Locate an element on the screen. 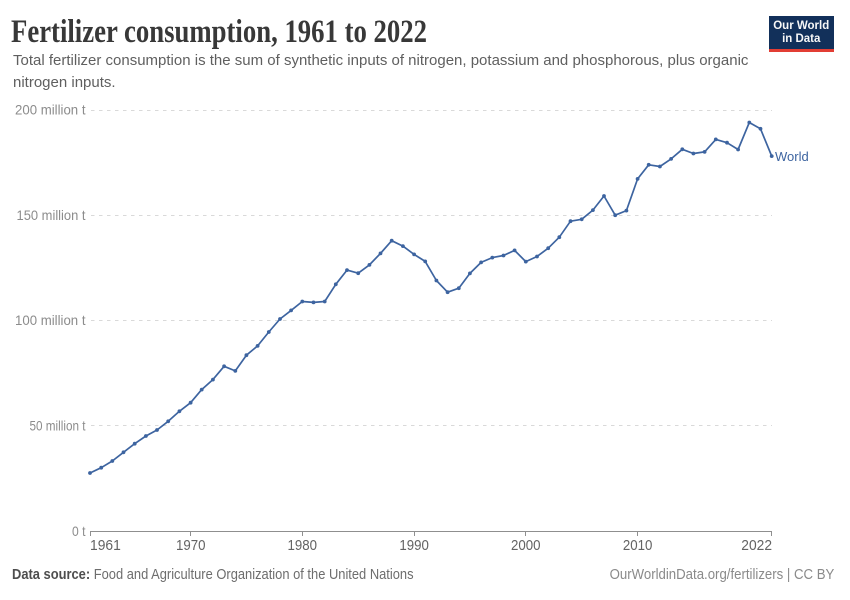 The height and width of the screenshot is (600, 850). svg-text: 1961 is located at coordinates (105, 545).